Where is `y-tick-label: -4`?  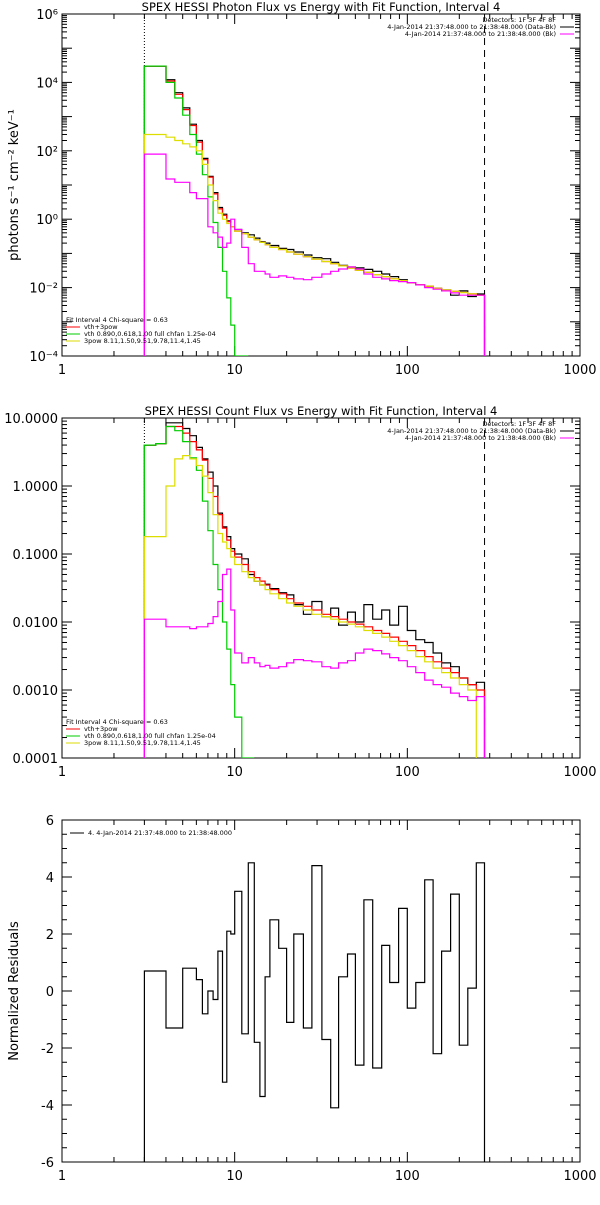 y-tick-label: -4 is located at coordinates (47, 1106).